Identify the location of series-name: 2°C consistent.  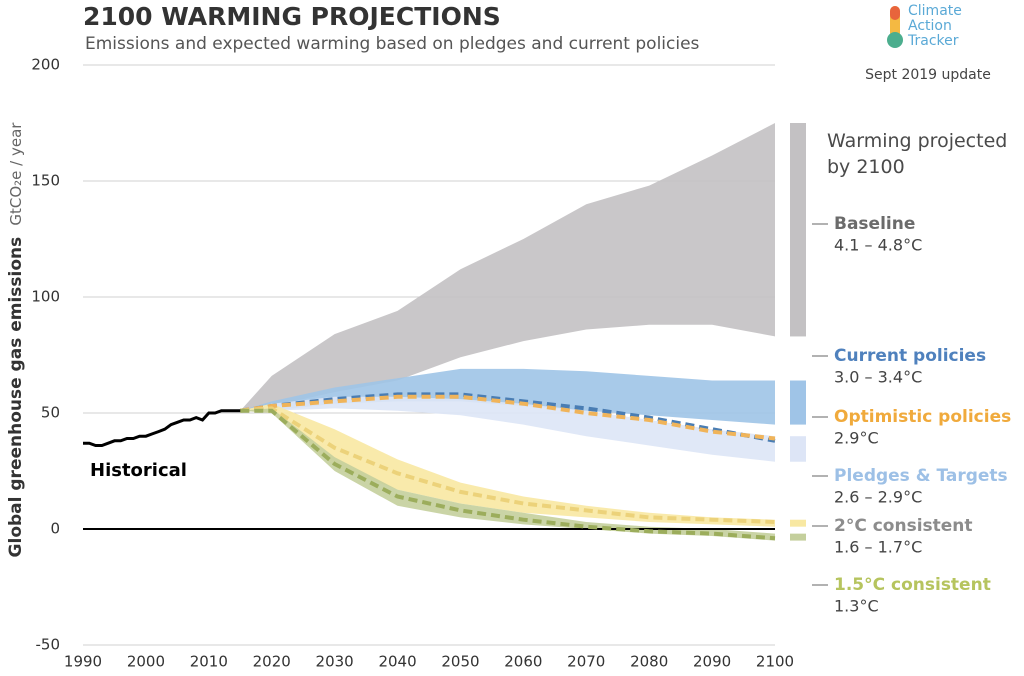
(903, 526).